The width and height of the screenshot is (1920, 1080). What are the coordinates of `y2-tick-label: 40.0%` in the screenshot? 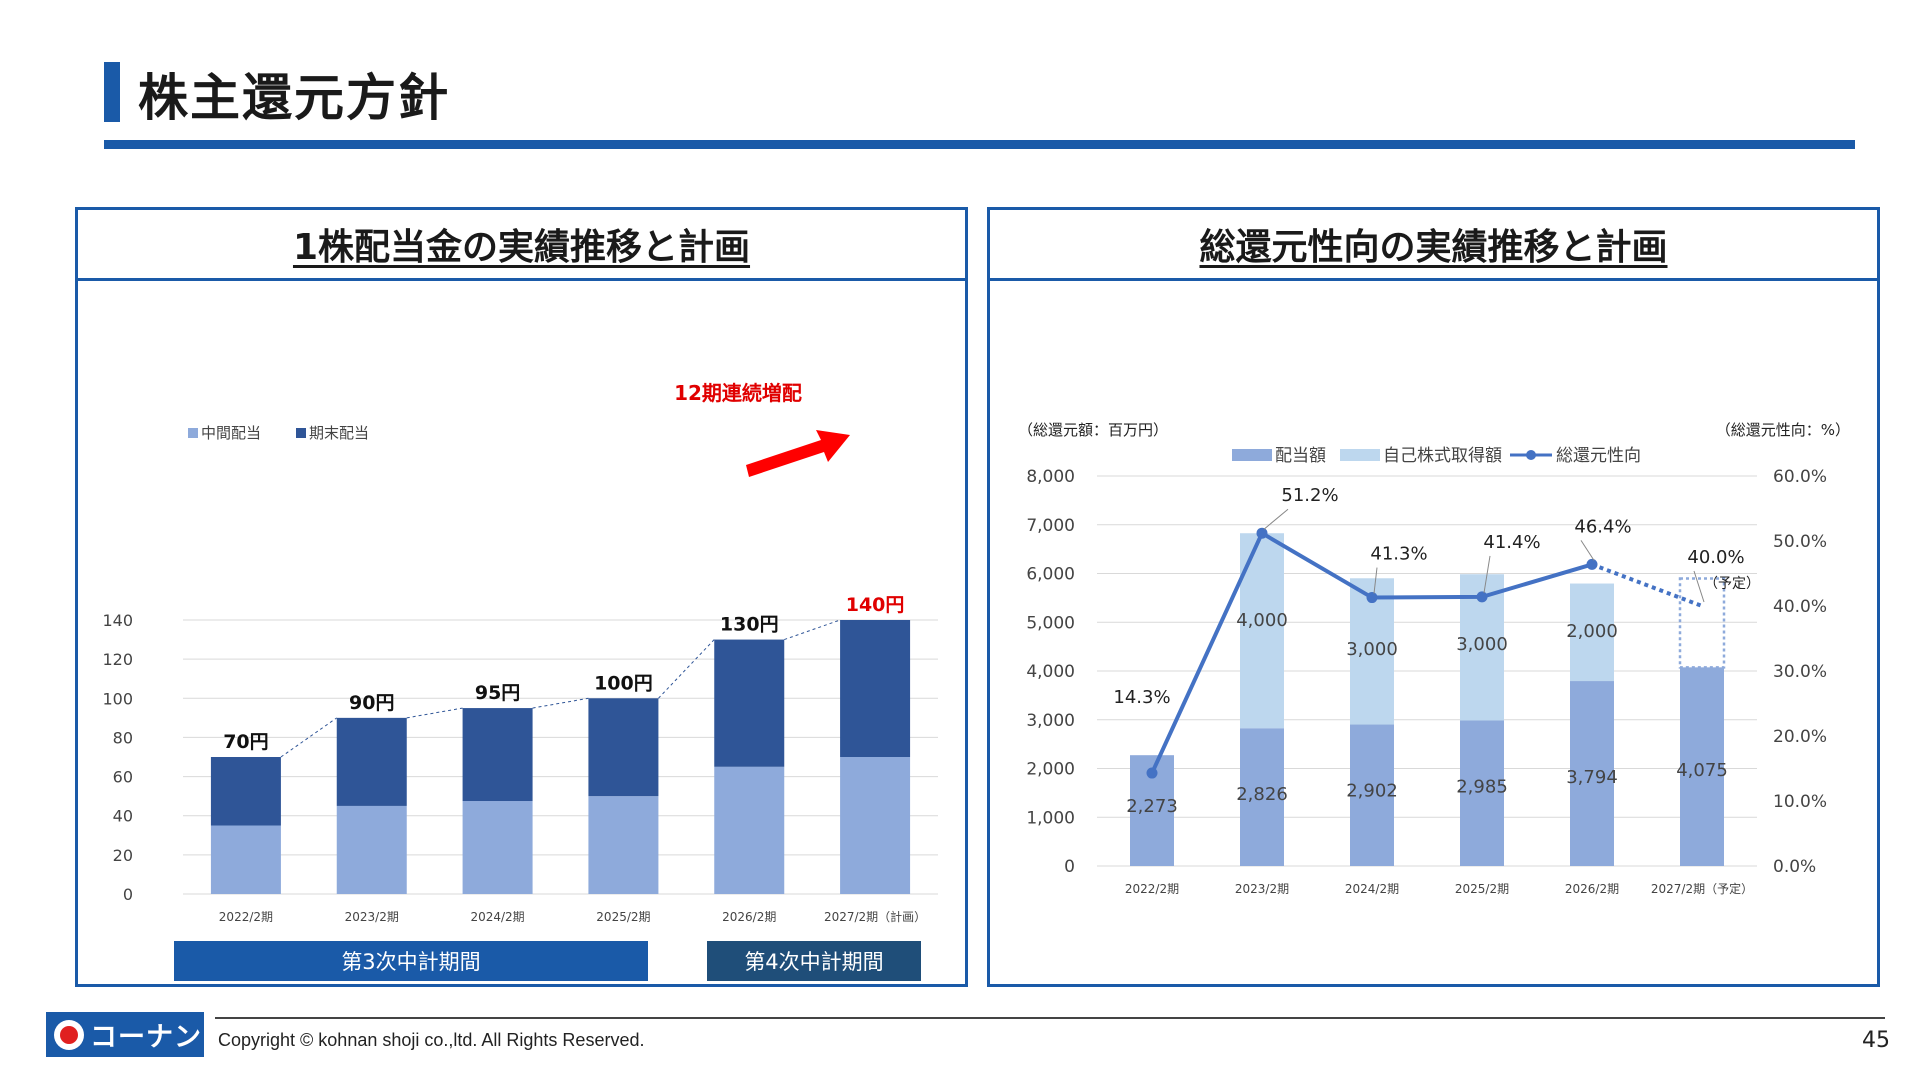 It's located at (1800, 607).